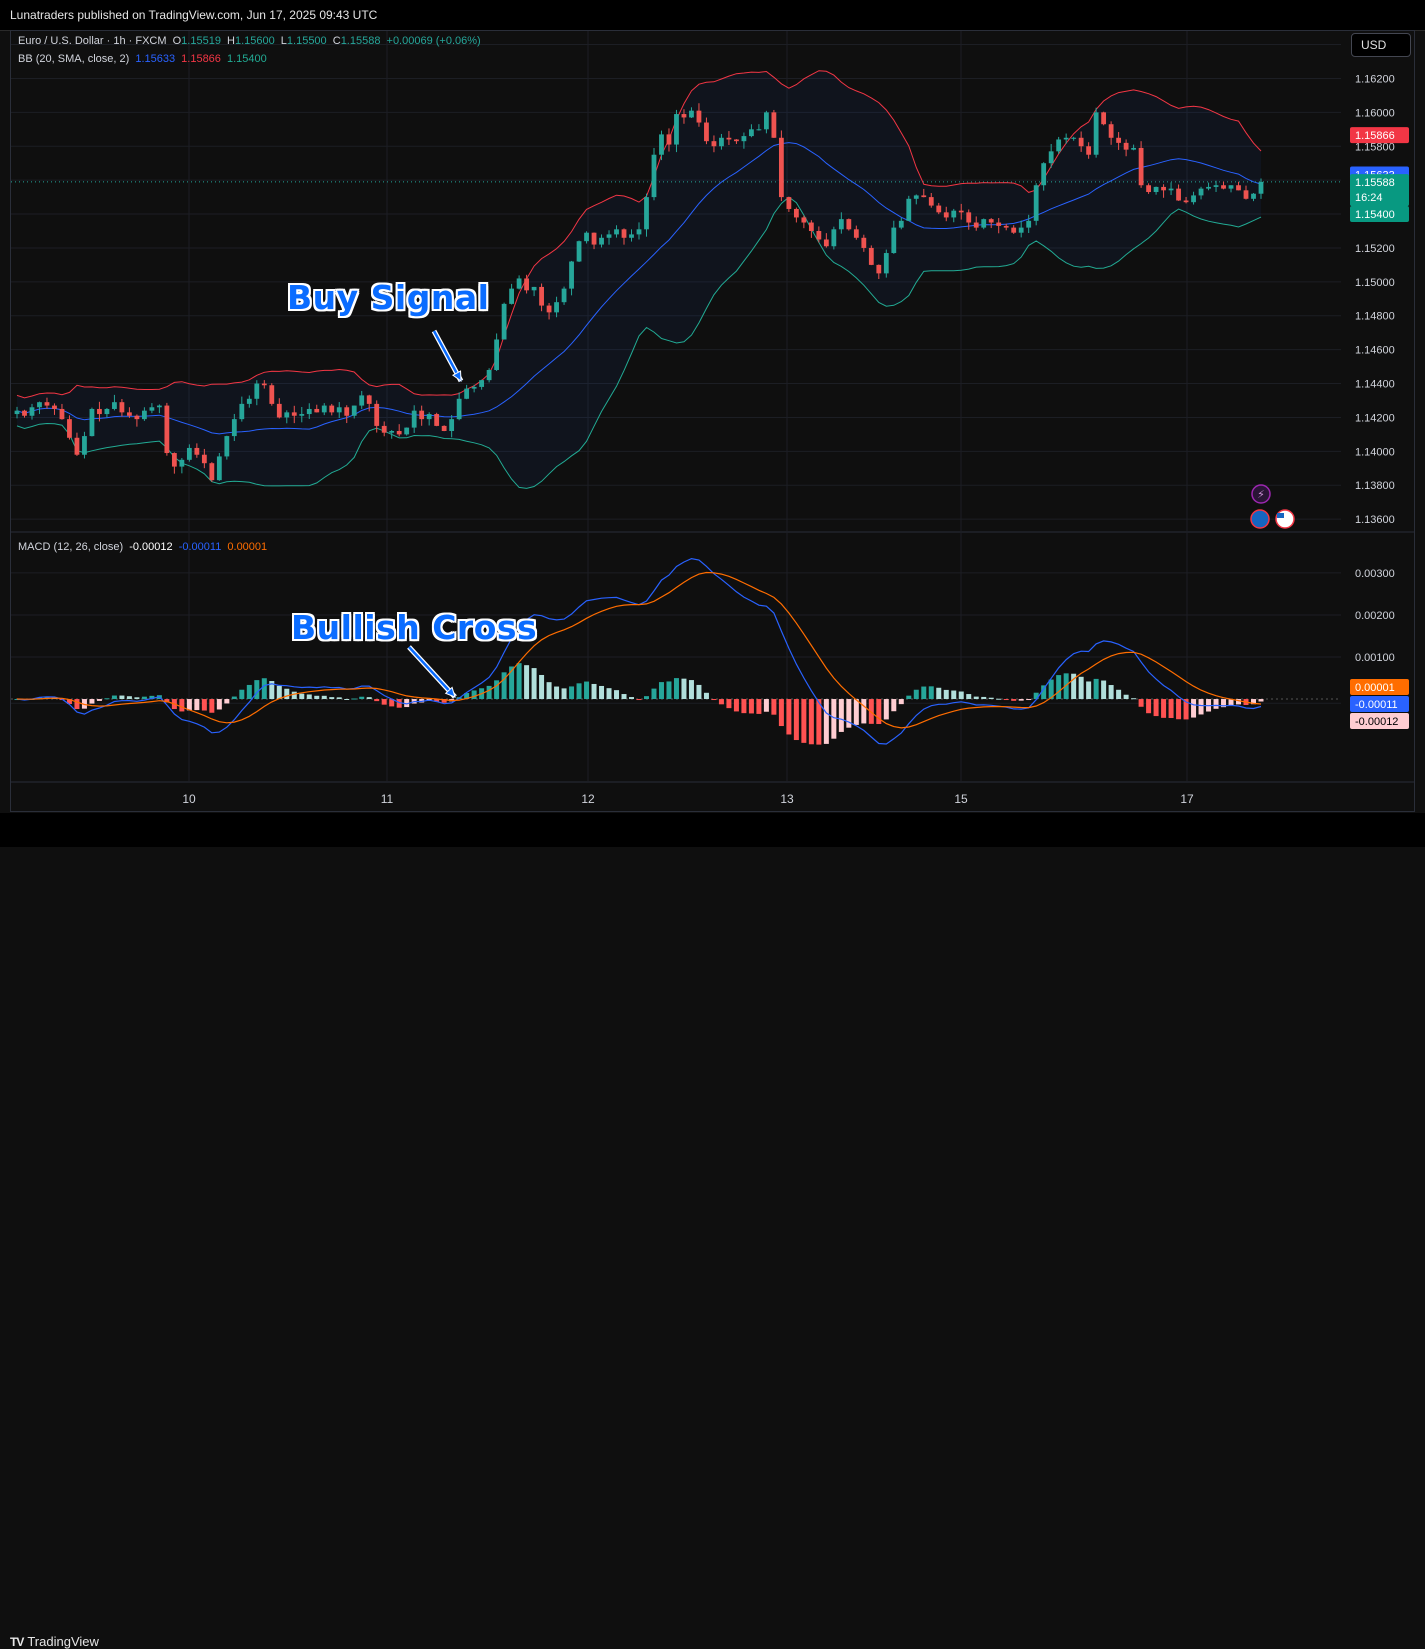 Image resolution: width=1425 pixels, height=1649 pixels. What do you see at coordinates (1375, 317) in the screenshot?
I see `y-tick-label: 1.14800` at bounding box center [1375, 317].